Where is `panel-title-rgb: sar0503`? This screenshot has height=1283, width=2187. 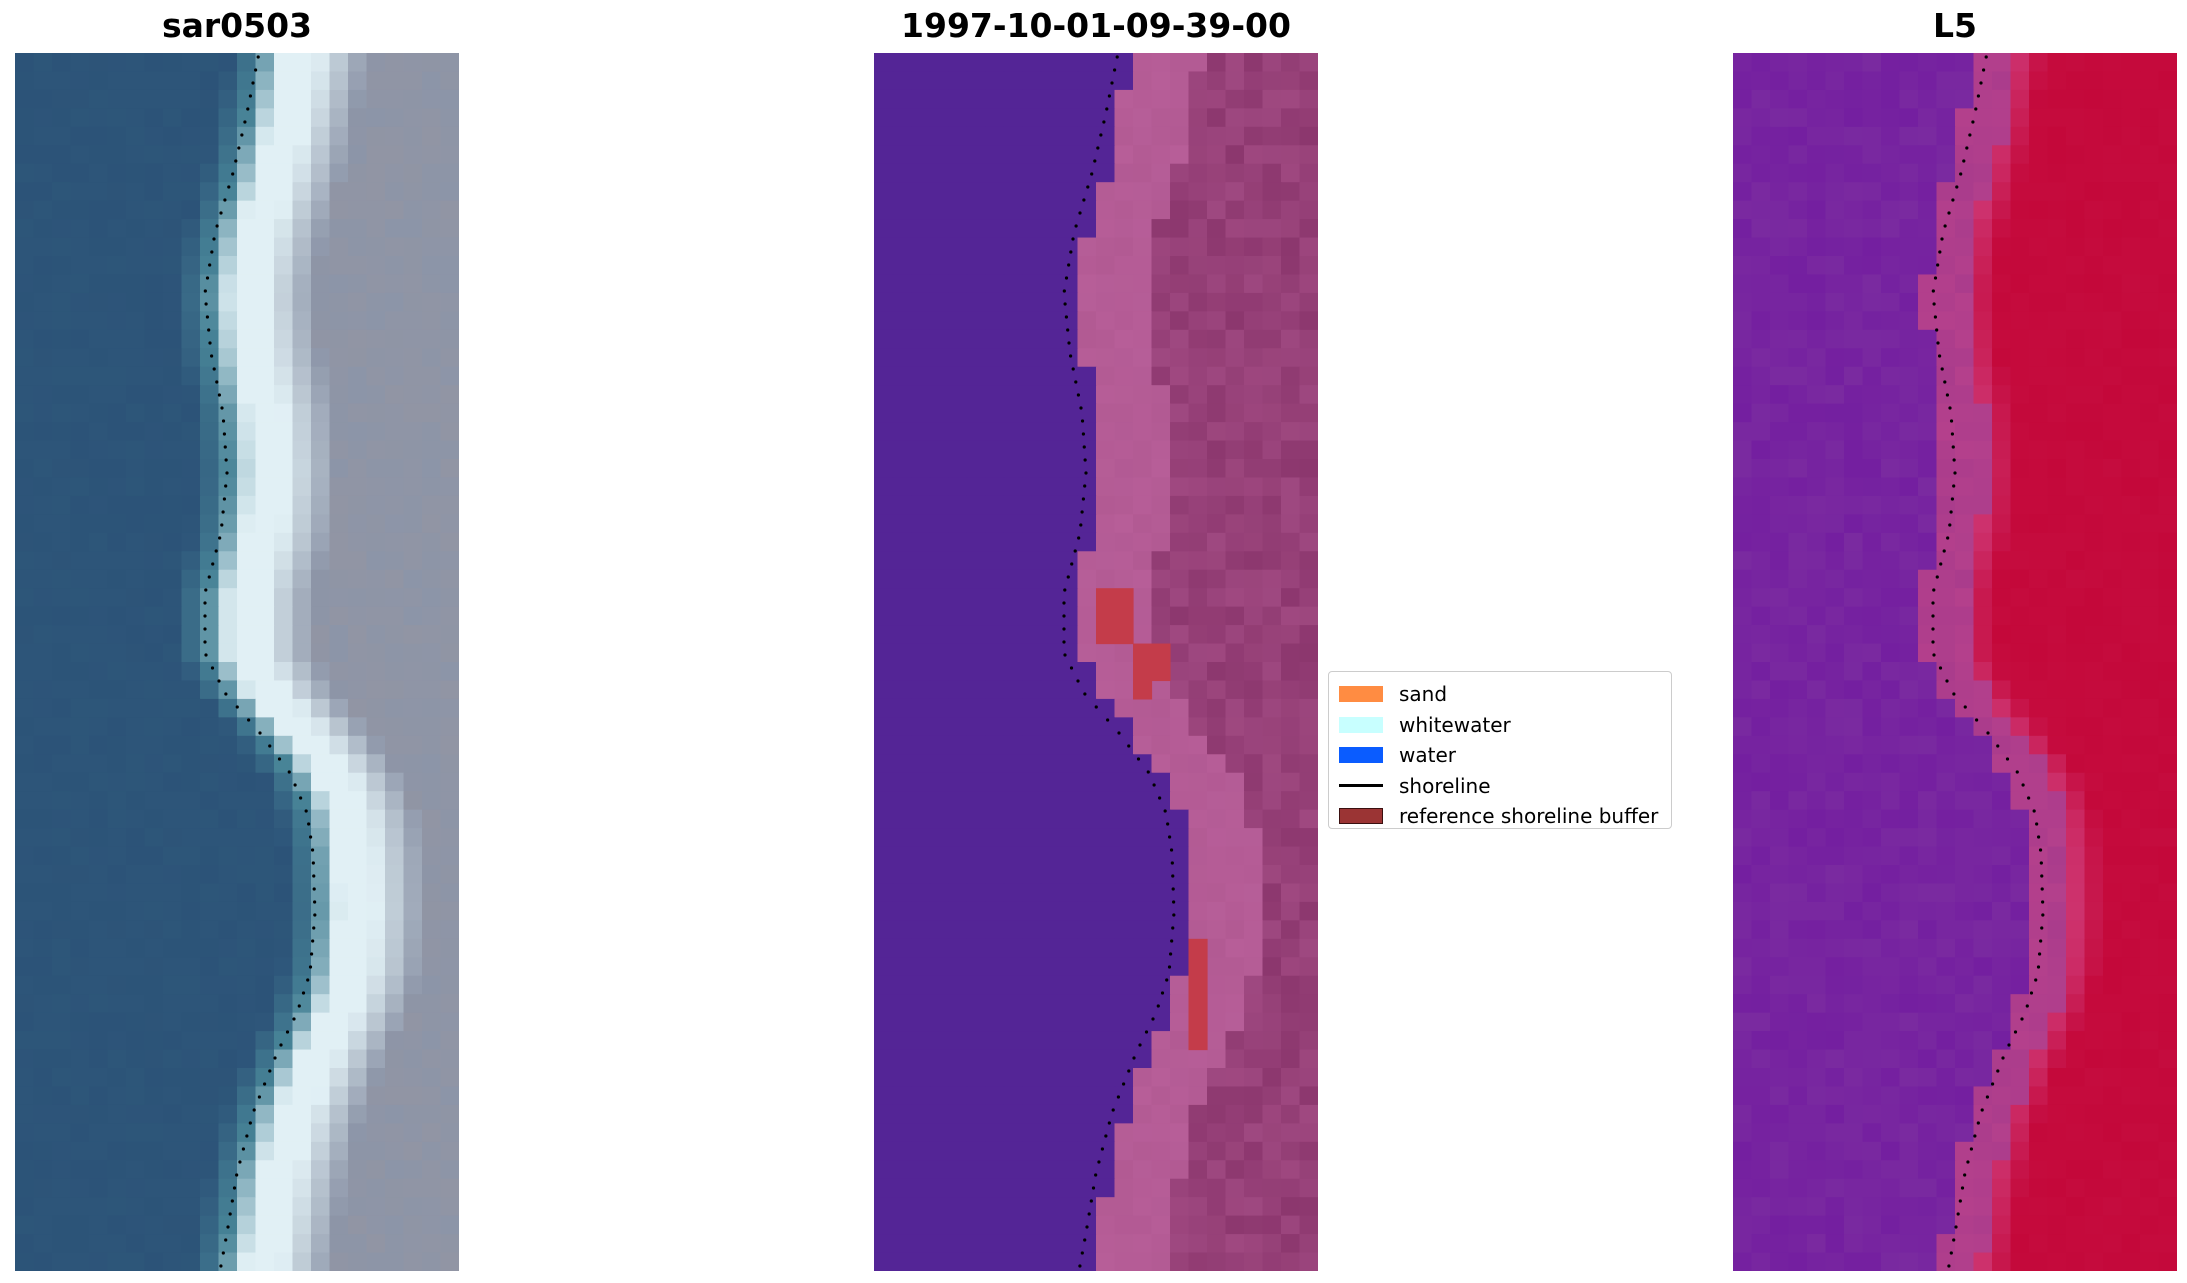 panel-title-rgb: sar0503 is located at coordinates (237, 25).